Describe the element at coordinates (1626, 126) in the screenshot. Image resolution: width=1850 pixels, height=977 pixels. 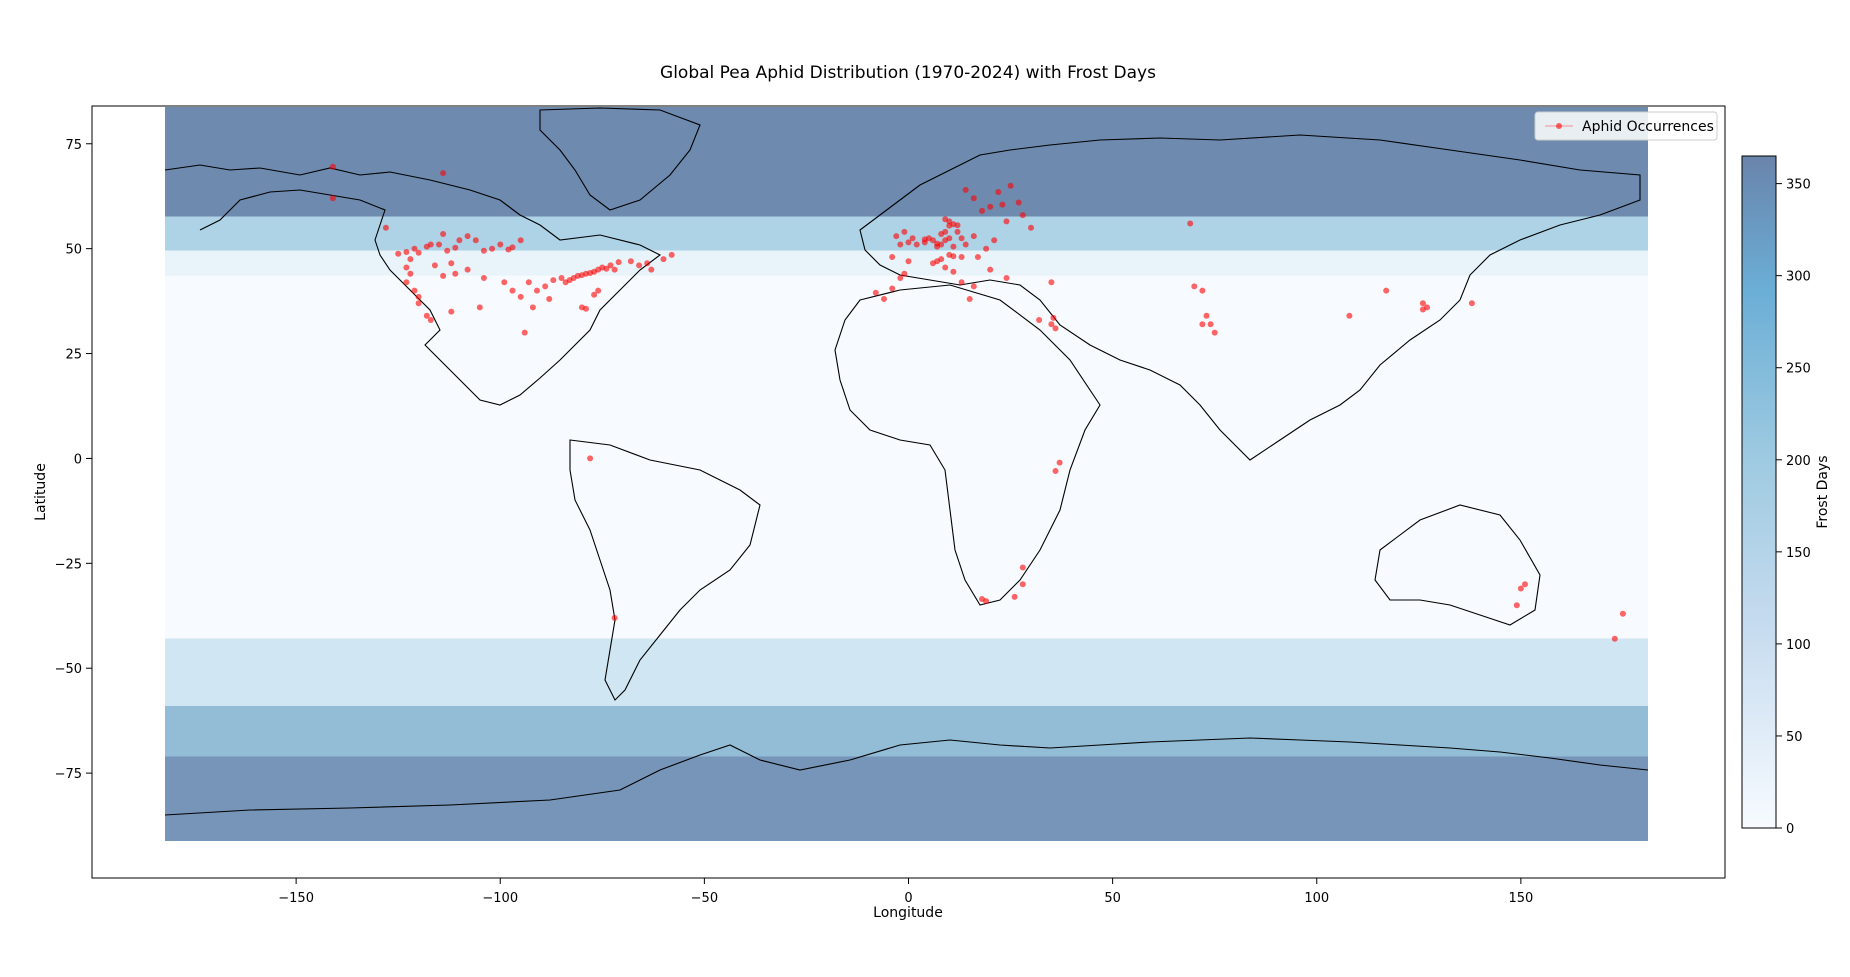
I see `legend-box` at that location.